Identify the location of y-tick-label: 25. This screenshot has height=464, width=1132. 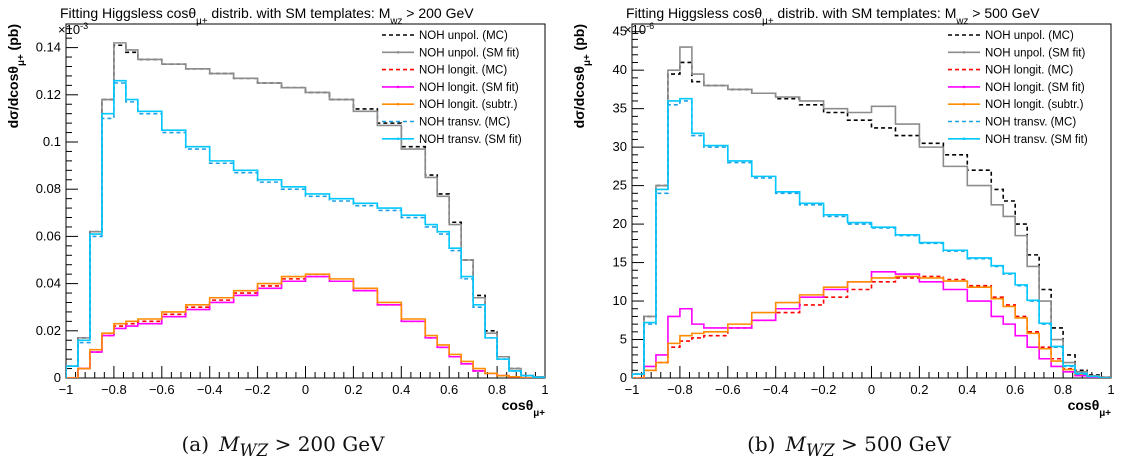
(620, 185).